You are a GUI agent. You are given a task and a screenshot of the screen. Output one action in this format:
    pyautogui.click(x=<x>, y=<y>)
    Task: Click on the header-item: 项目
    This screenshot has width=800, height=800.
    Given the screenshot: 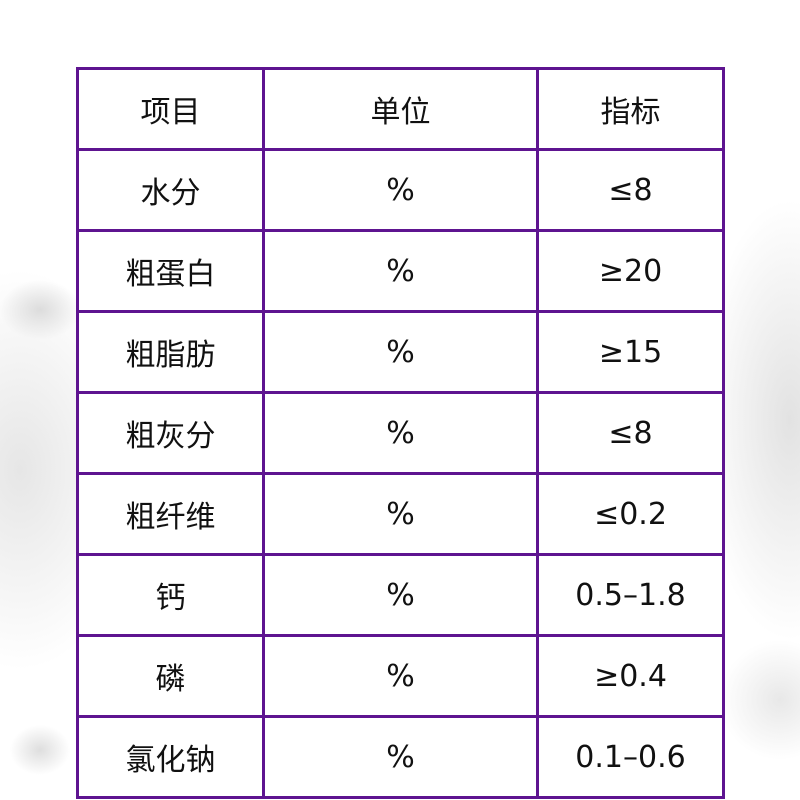 What is the action you would take?
    pyautogui.click(x=170, y=109)
    